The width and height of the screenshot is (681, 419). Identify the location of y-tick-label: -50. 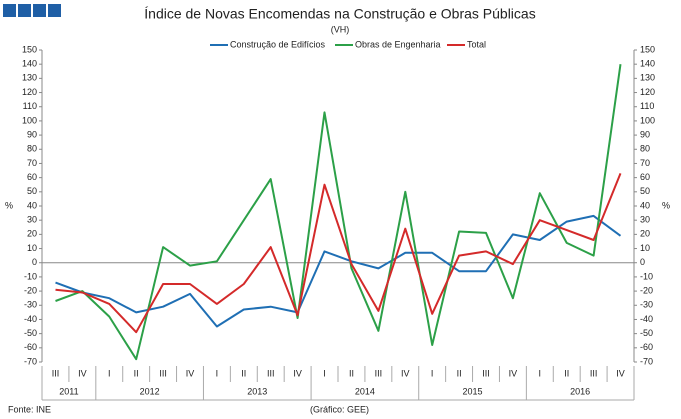
(30, 333).